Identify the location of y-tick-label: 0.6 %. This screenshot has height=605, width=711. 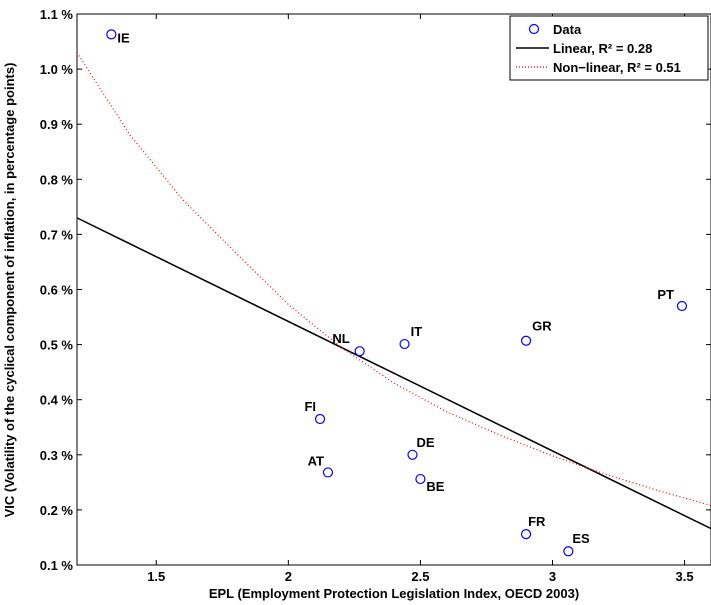
(57, 290).